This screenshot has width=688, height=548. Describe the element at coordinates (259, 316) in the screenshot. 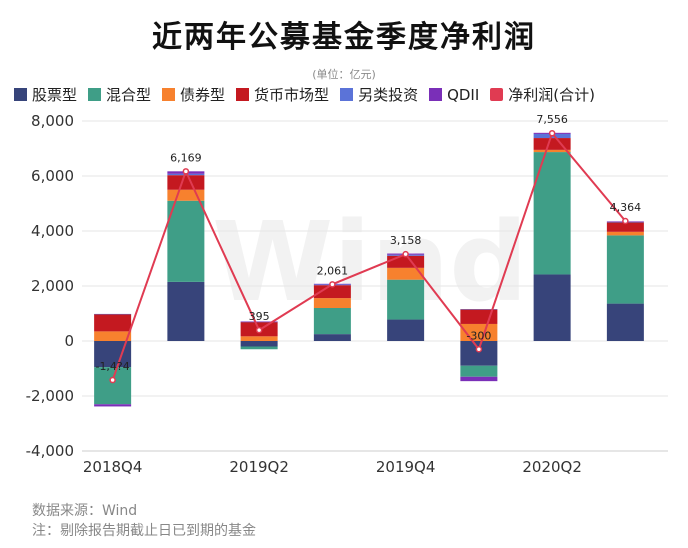

I see `data-label-2: 395` at that location.